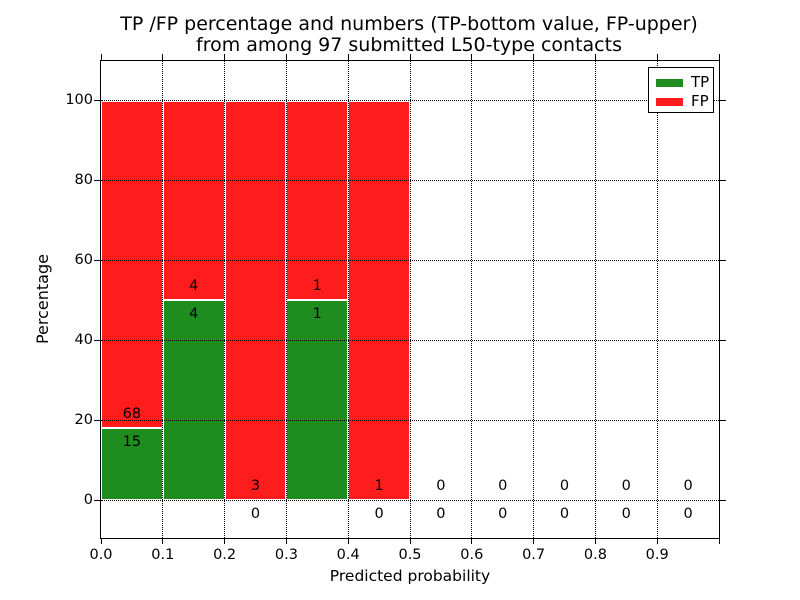  Describe the element at coordinates (255, 486) in the screenshot. I see `bar-fp-count-label: 3` at that location.